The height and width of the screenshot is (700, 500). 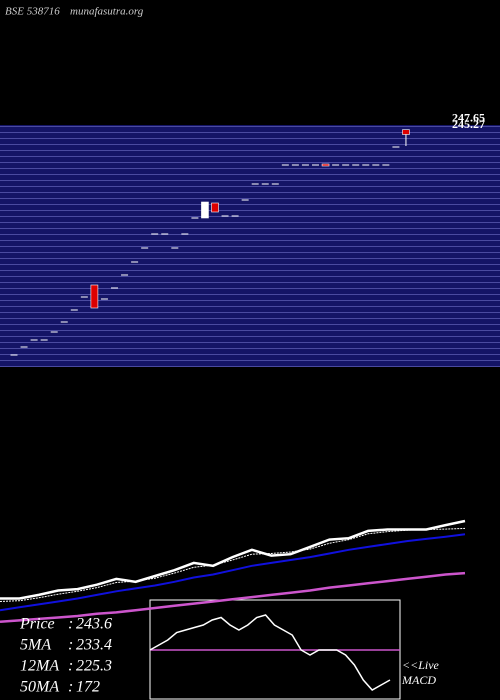 What do you see at coordinates (39, 666) in the screenshot?
I see `legend-label: 12MA` at bounding box center [39, 666].